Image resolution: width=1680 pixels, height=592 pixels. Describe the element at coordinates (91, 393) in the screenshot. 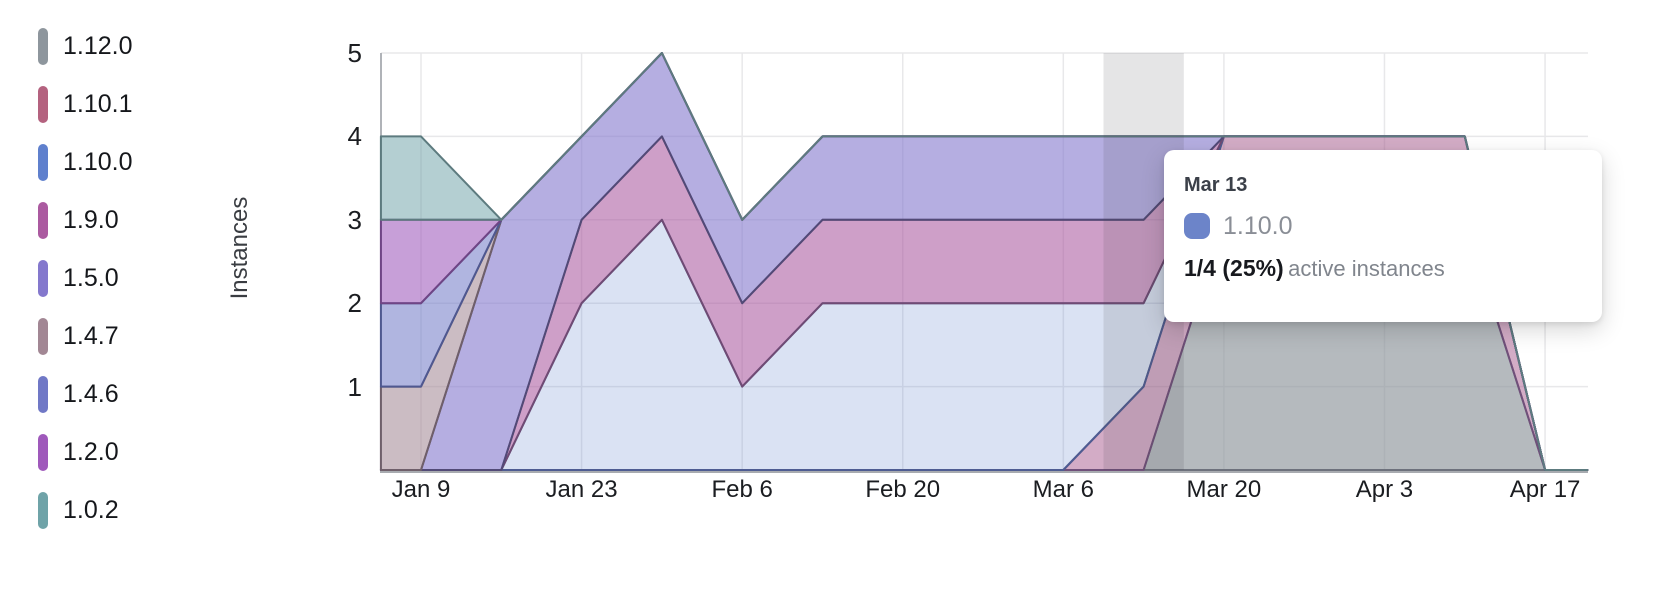

I see `legend-item-label: 1.4.6` at that location.